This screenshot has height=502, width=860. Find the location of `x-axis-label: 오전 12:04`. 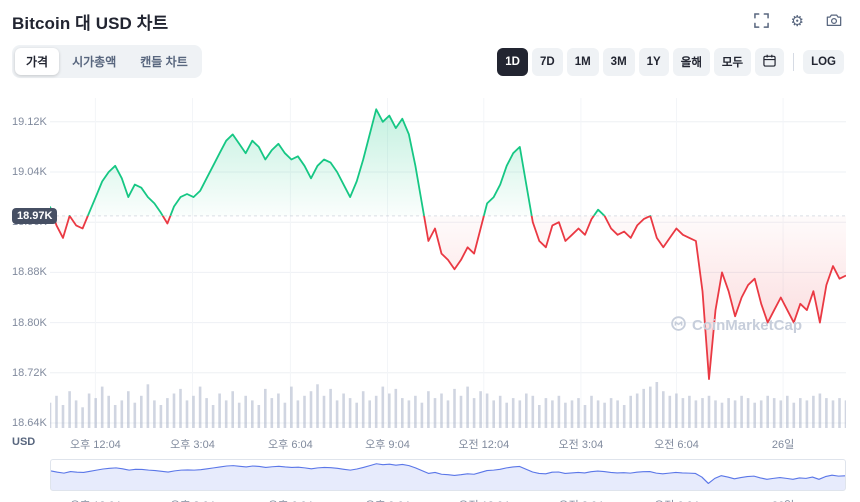

x-axis-label: 오전 12:04 is located at coordinates (484, 445).